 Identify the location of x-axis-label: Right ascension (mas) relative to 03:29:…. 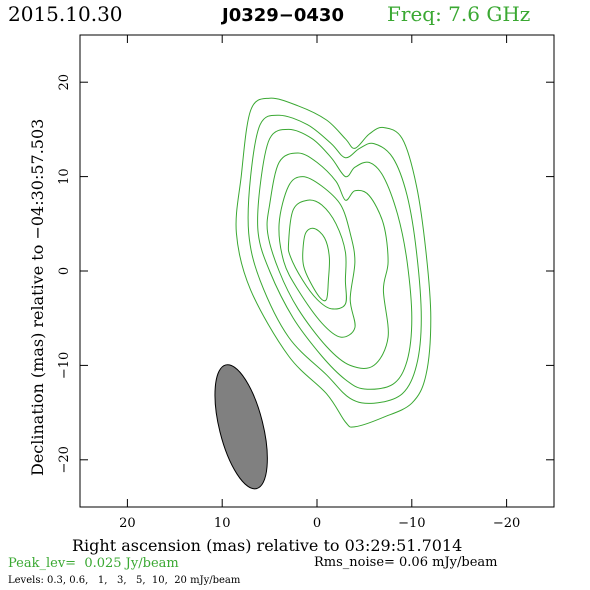
(267, 545).